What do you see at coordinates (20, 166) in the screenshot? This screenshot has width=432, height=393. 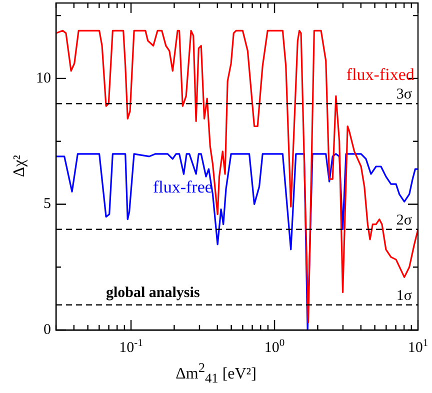 I see `y-axis-title: Δχ²` at bounding box center [20, 166].